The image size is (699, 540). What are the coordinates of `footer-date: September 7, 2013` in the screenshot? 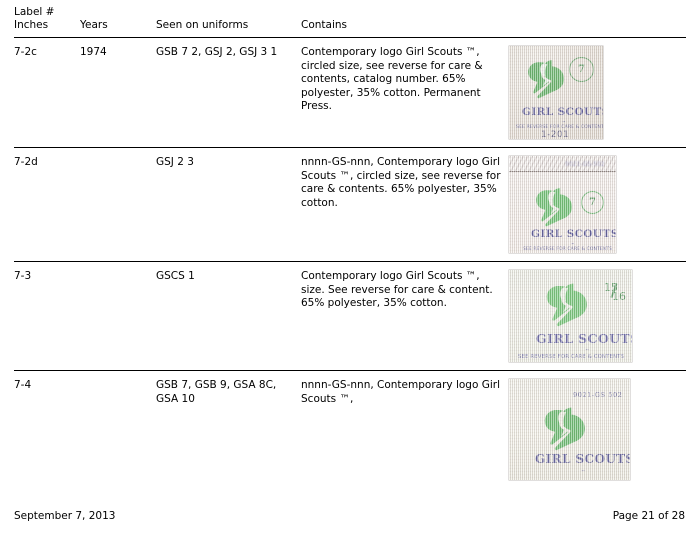 It's located at (65, 516).